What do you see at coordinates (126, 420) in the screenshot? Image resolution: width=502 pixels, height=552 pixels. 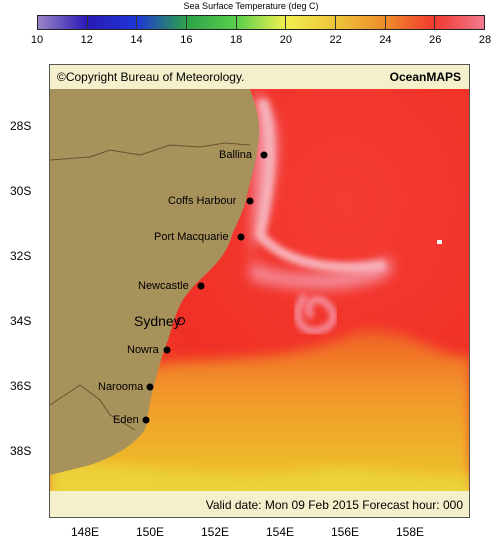 I see `city-label: Eden` at bounding box center [126, 420].